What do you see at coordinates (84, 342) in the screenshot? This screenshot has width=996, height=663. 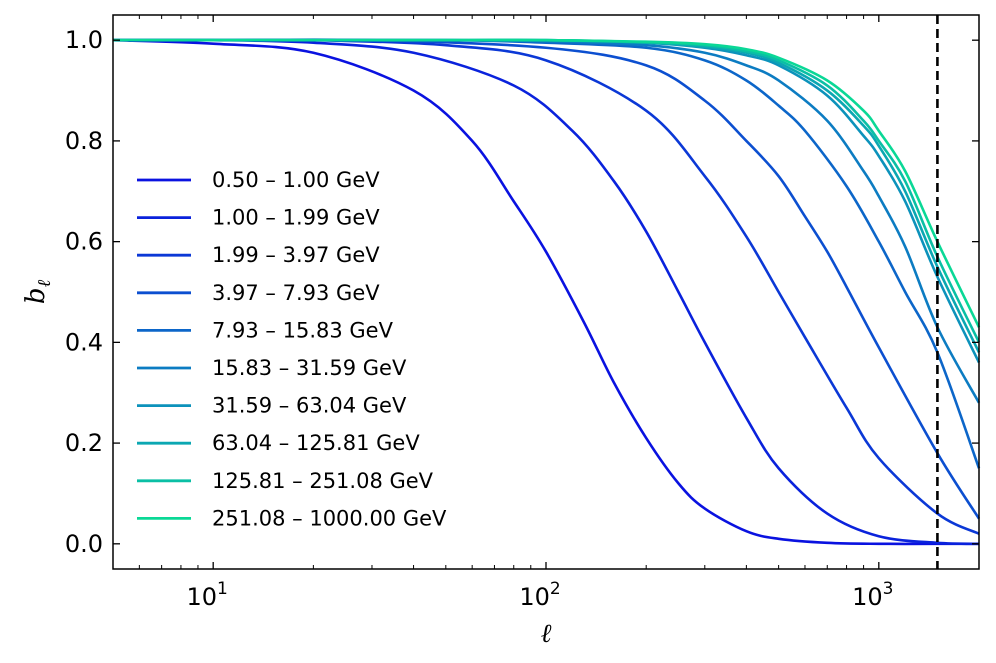 I see `y-tick-label: 0.4` at bounding box center [84, 342].